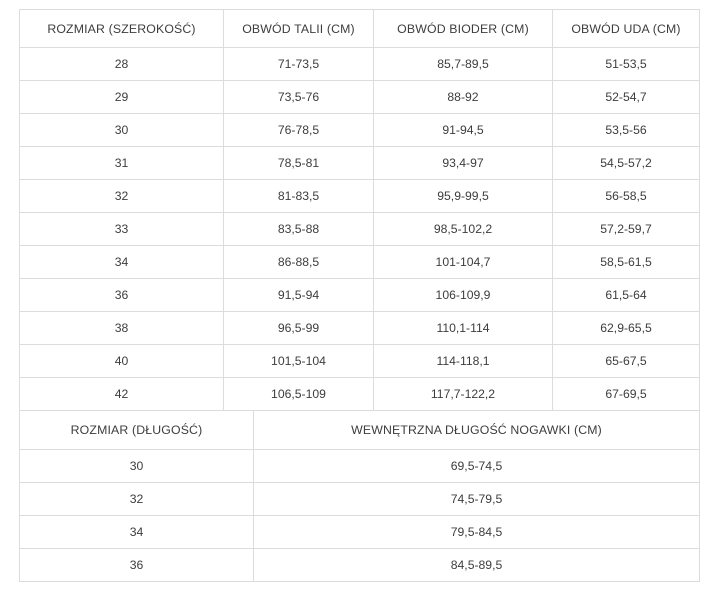  I want to click on cell-thigh: 52-54,7, so click(626, 97).